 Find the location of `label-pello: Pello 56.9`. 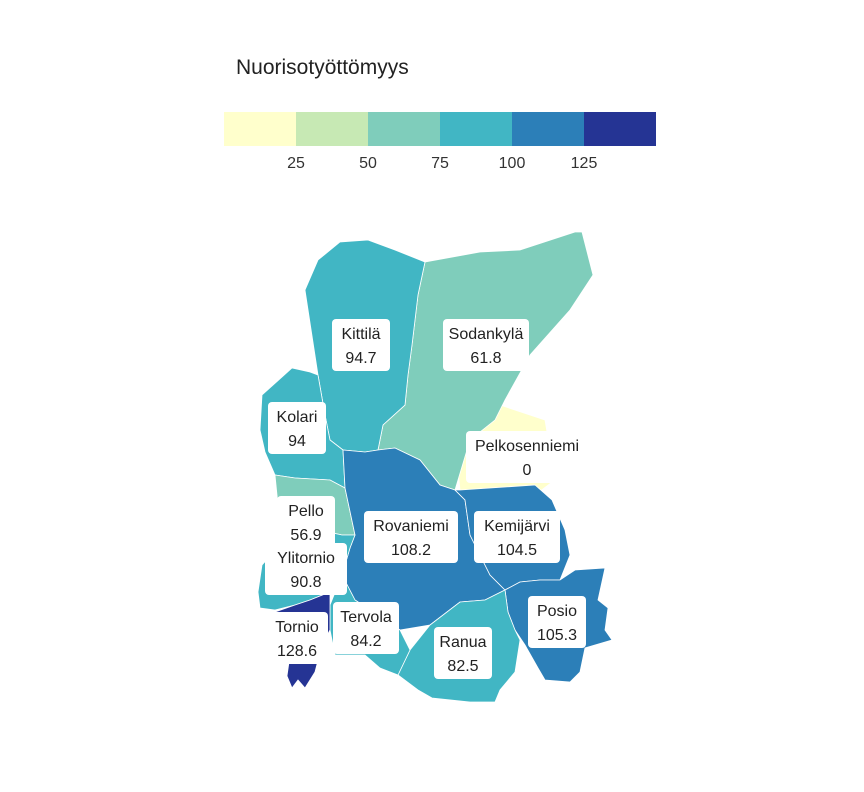

label-pello: Pello 56.9 is located at coordinates (306, 522).